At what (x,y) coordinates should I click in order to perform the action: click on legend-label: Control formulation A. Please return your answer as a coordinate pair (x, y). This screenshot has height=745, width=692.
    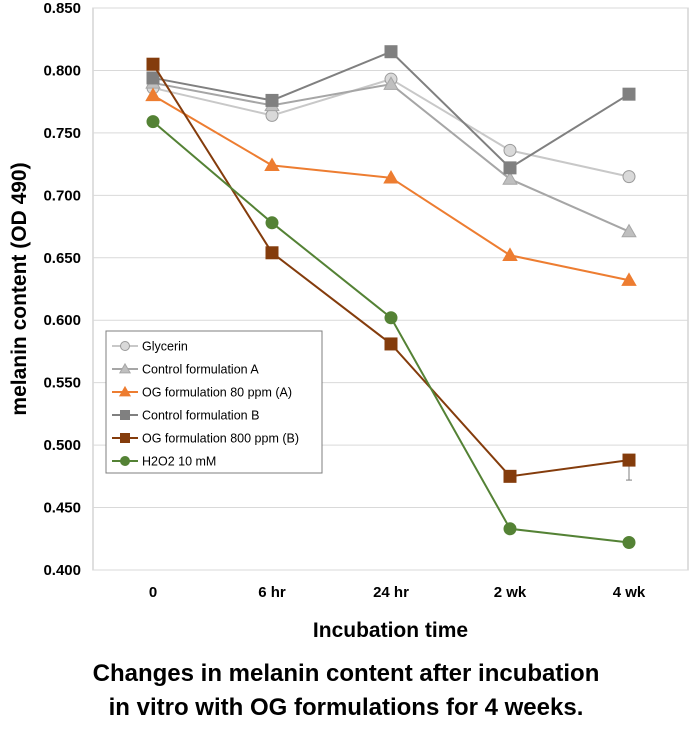
    Looking at the image, I should click on (200, 370).